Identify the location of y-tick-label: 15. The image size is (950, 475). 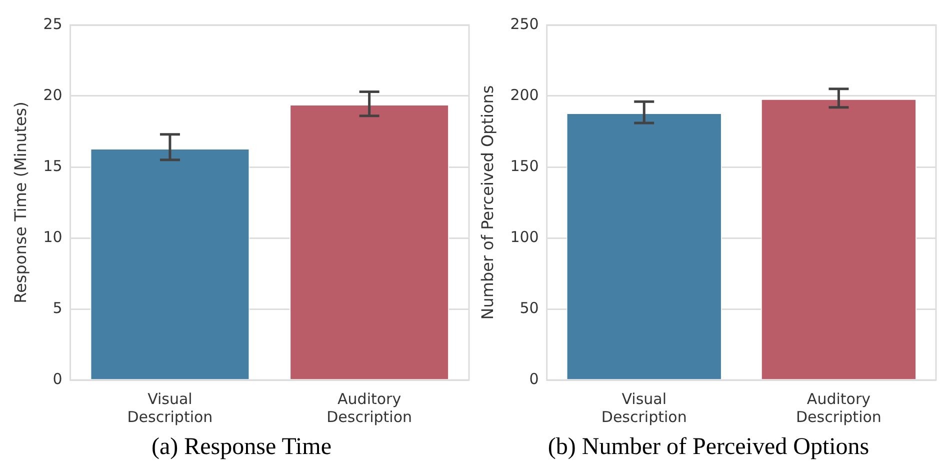
(52, 165).